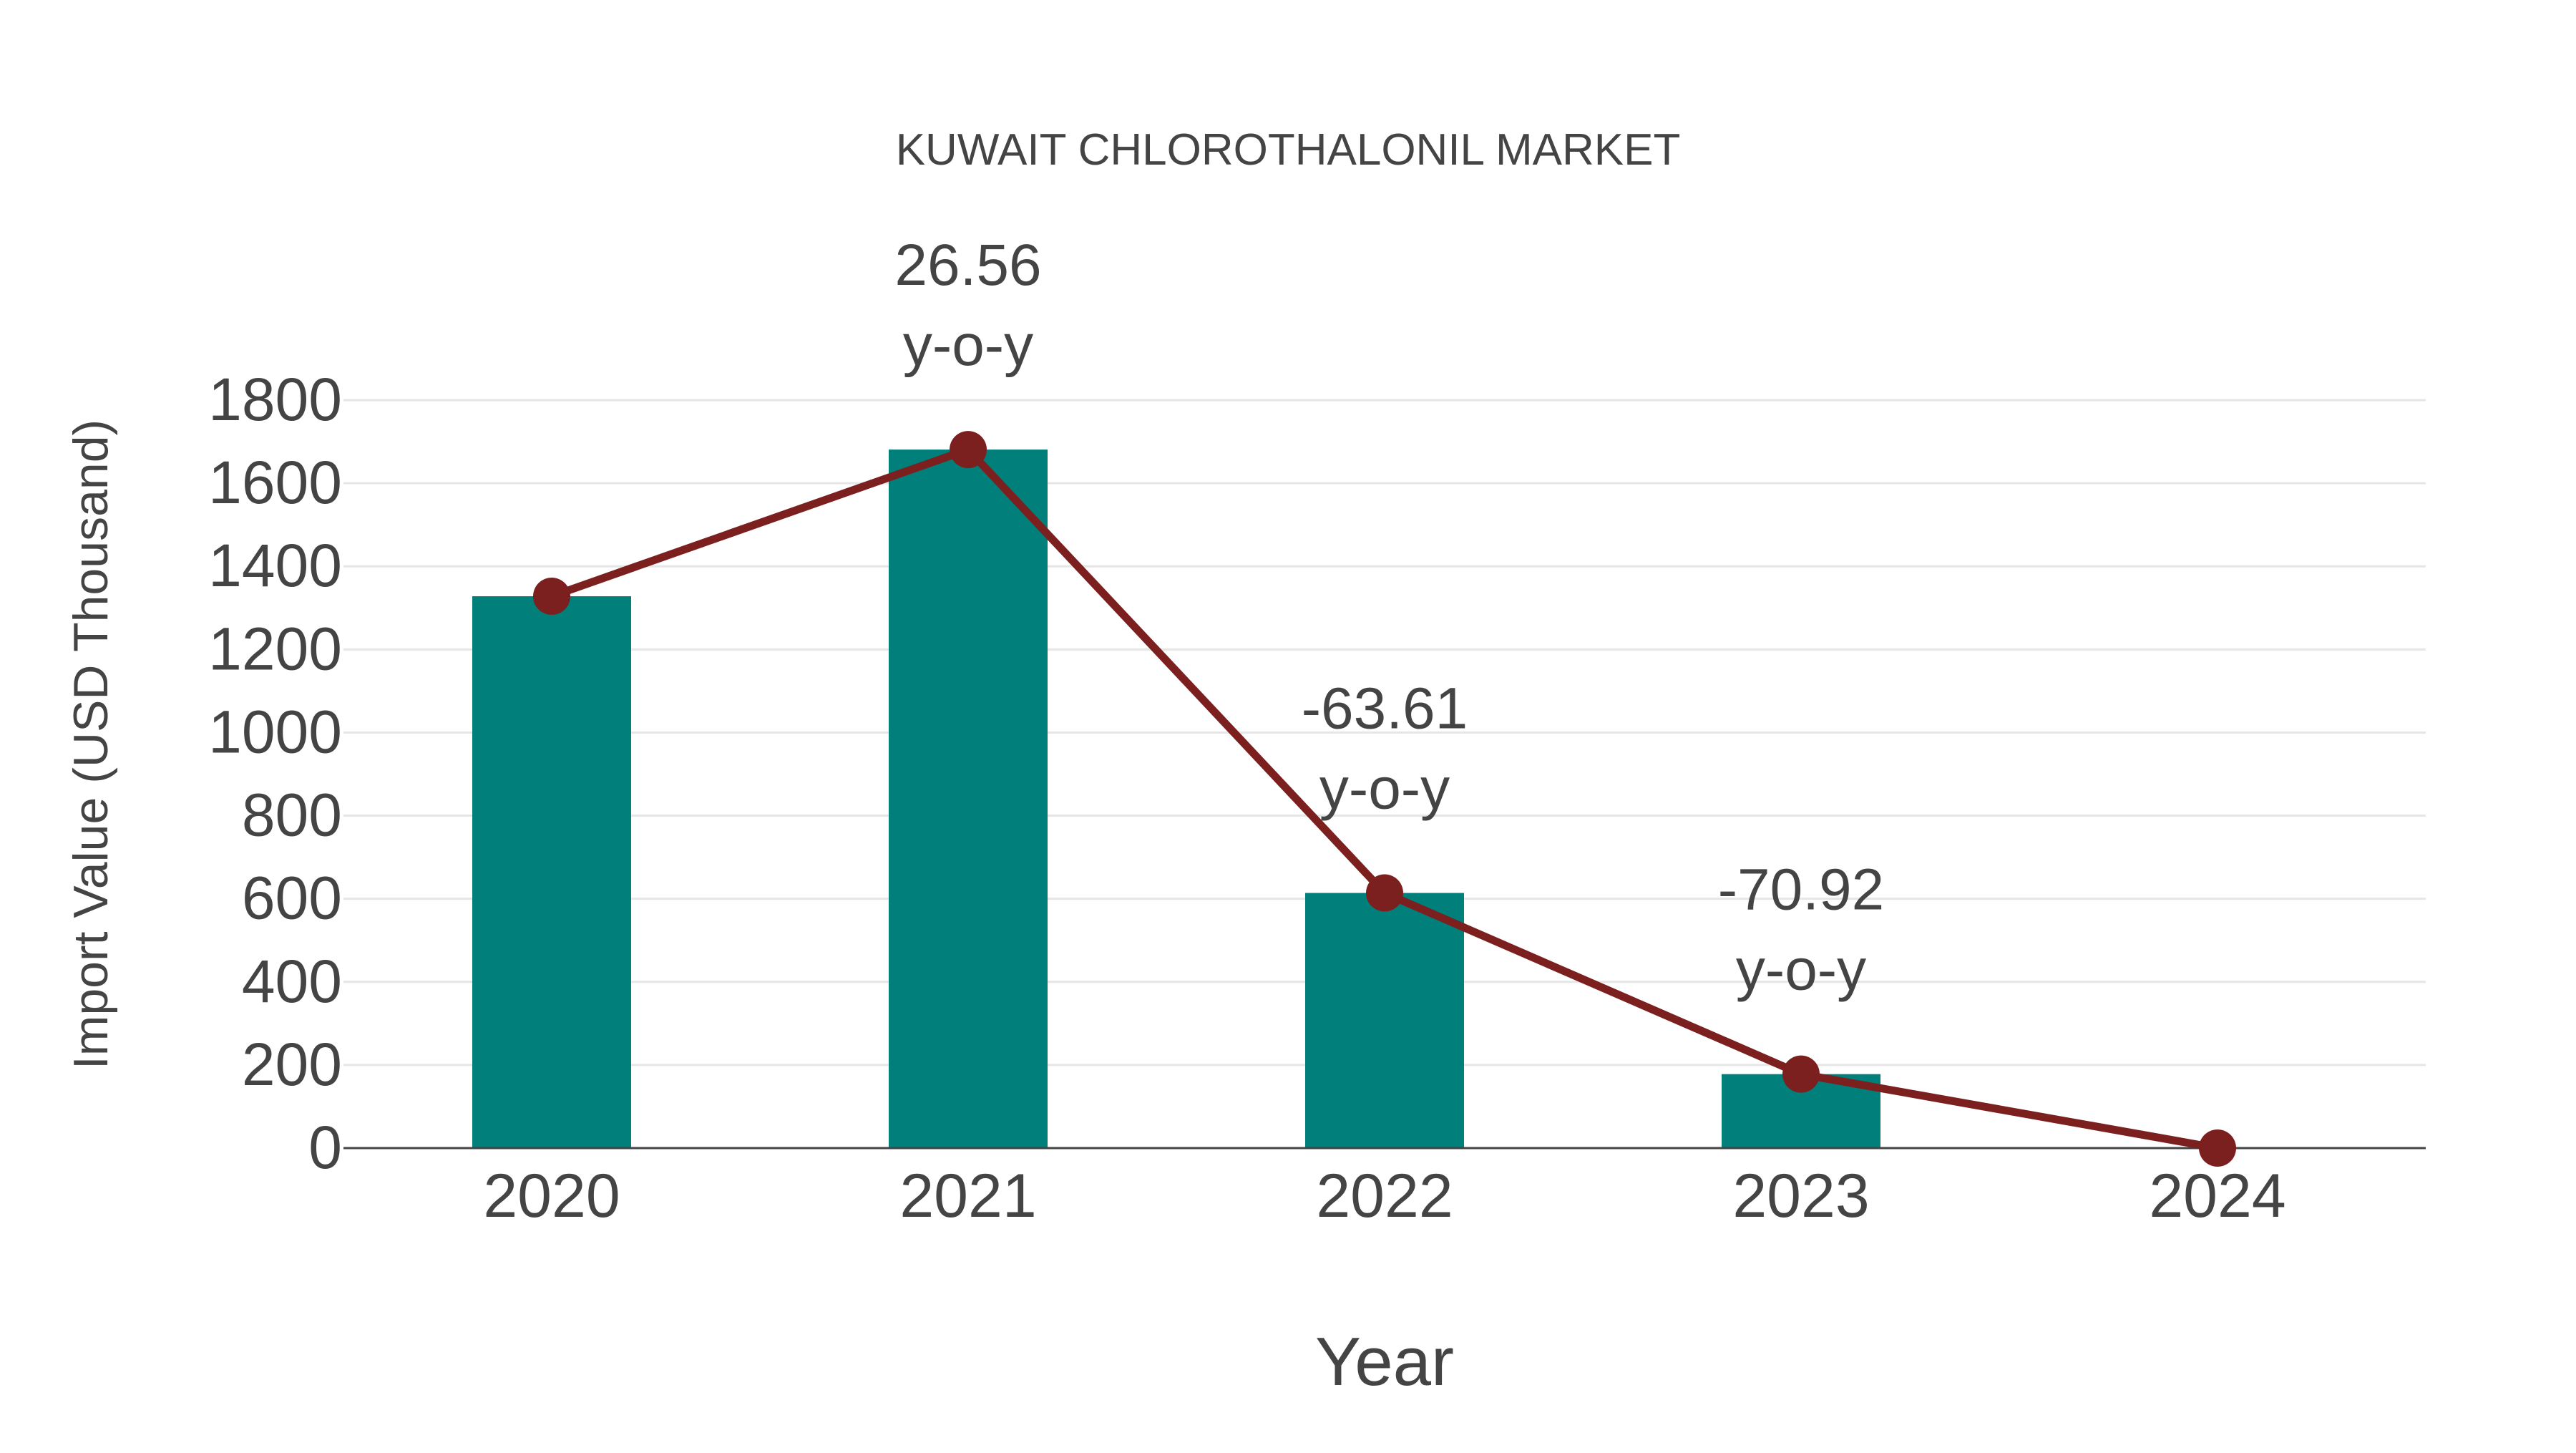 The height and width of the screenshot is (1453, 2576). I want to click on x-tick-label: 2021, so click(967, 1196).